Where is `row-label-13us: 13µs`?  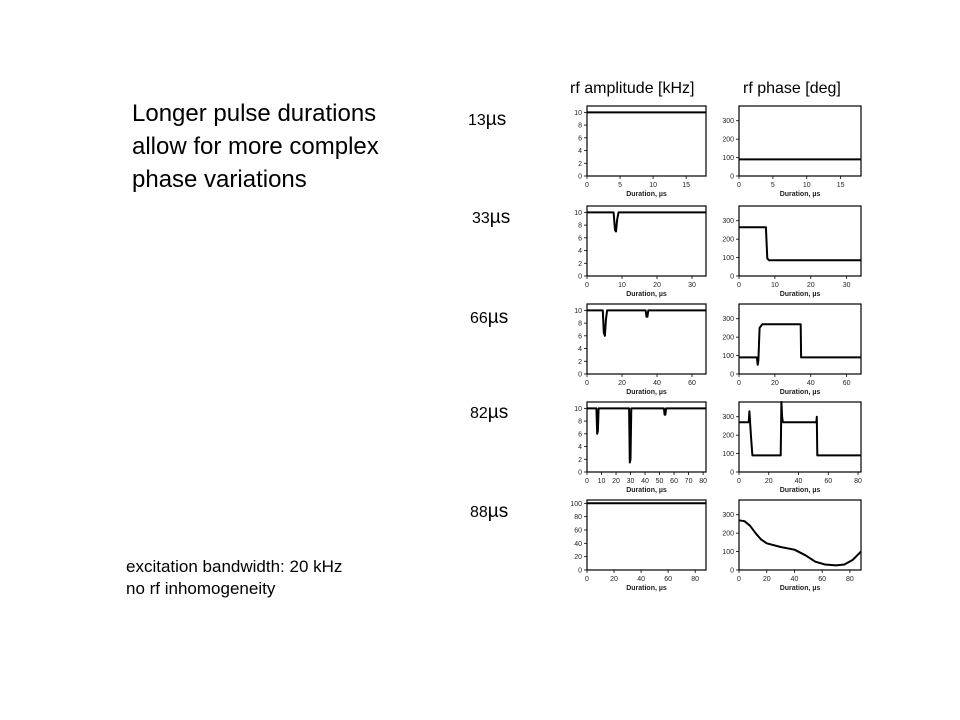 row-label-13us: 13µs is located at coordinates (487, 120).